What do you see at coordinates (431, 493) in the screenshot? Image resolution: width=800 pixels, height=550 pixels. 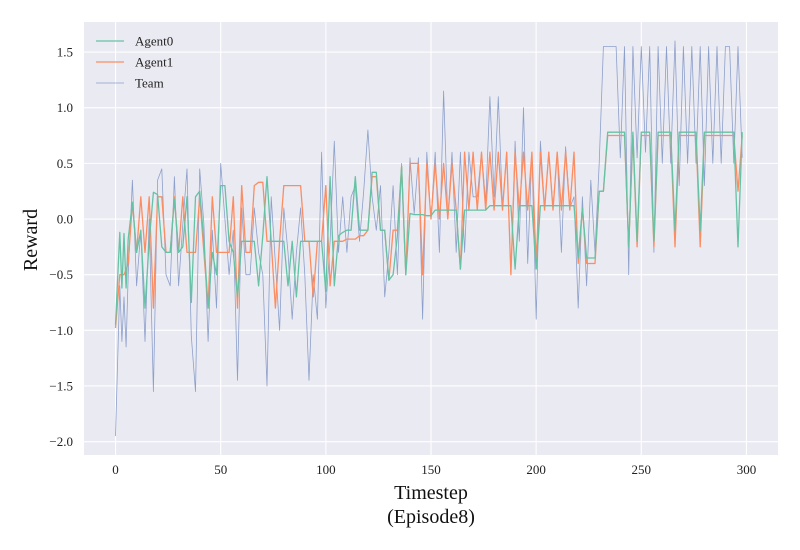 I see `x-axis-label: Timestep` at bounding box center [431, 493].